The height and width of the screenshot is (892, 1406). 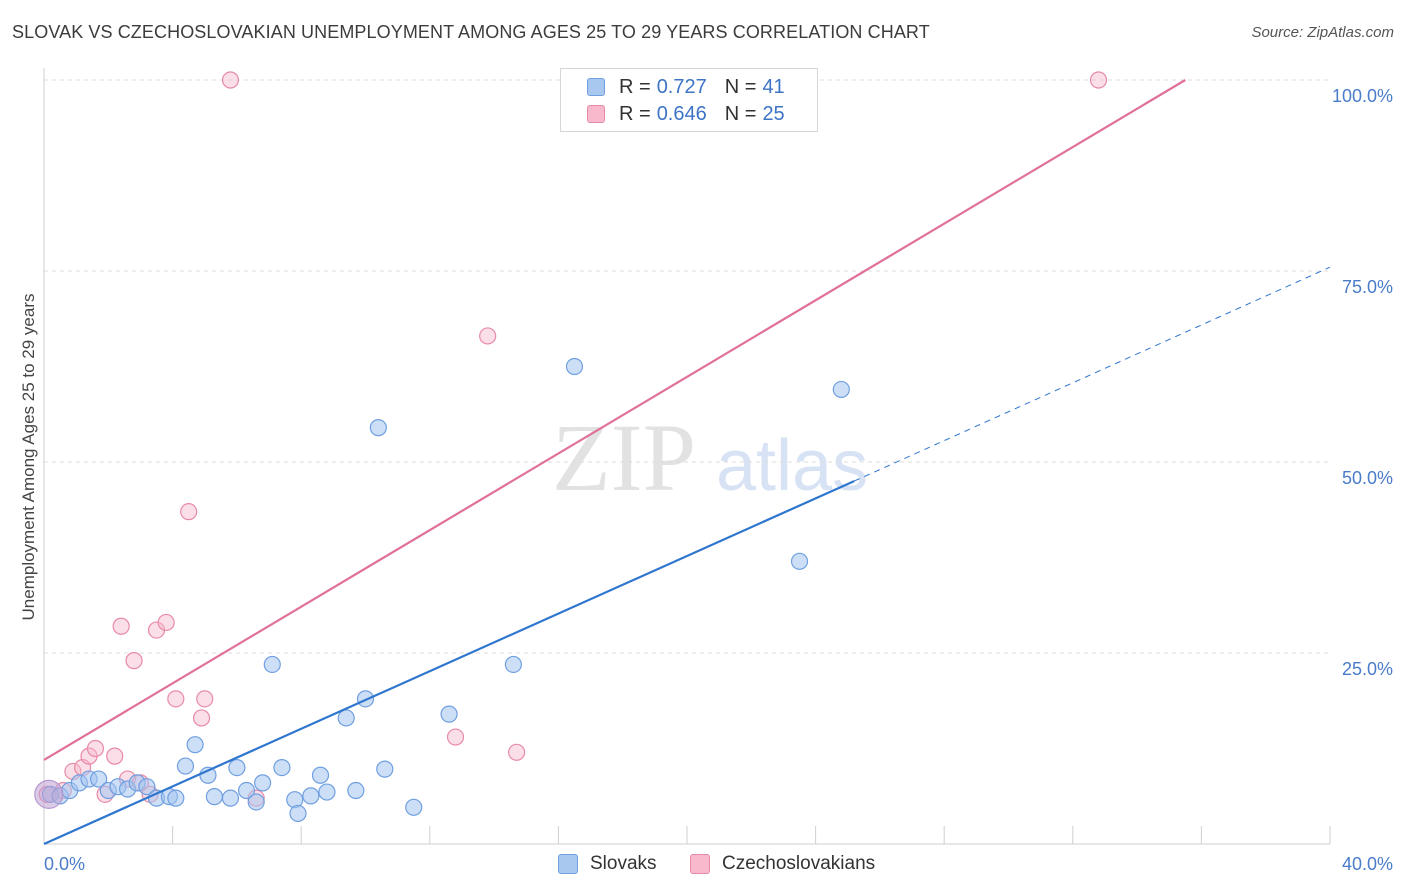 I want to click on y-tick-label: 75.0%, so click(x=1367, y=287).